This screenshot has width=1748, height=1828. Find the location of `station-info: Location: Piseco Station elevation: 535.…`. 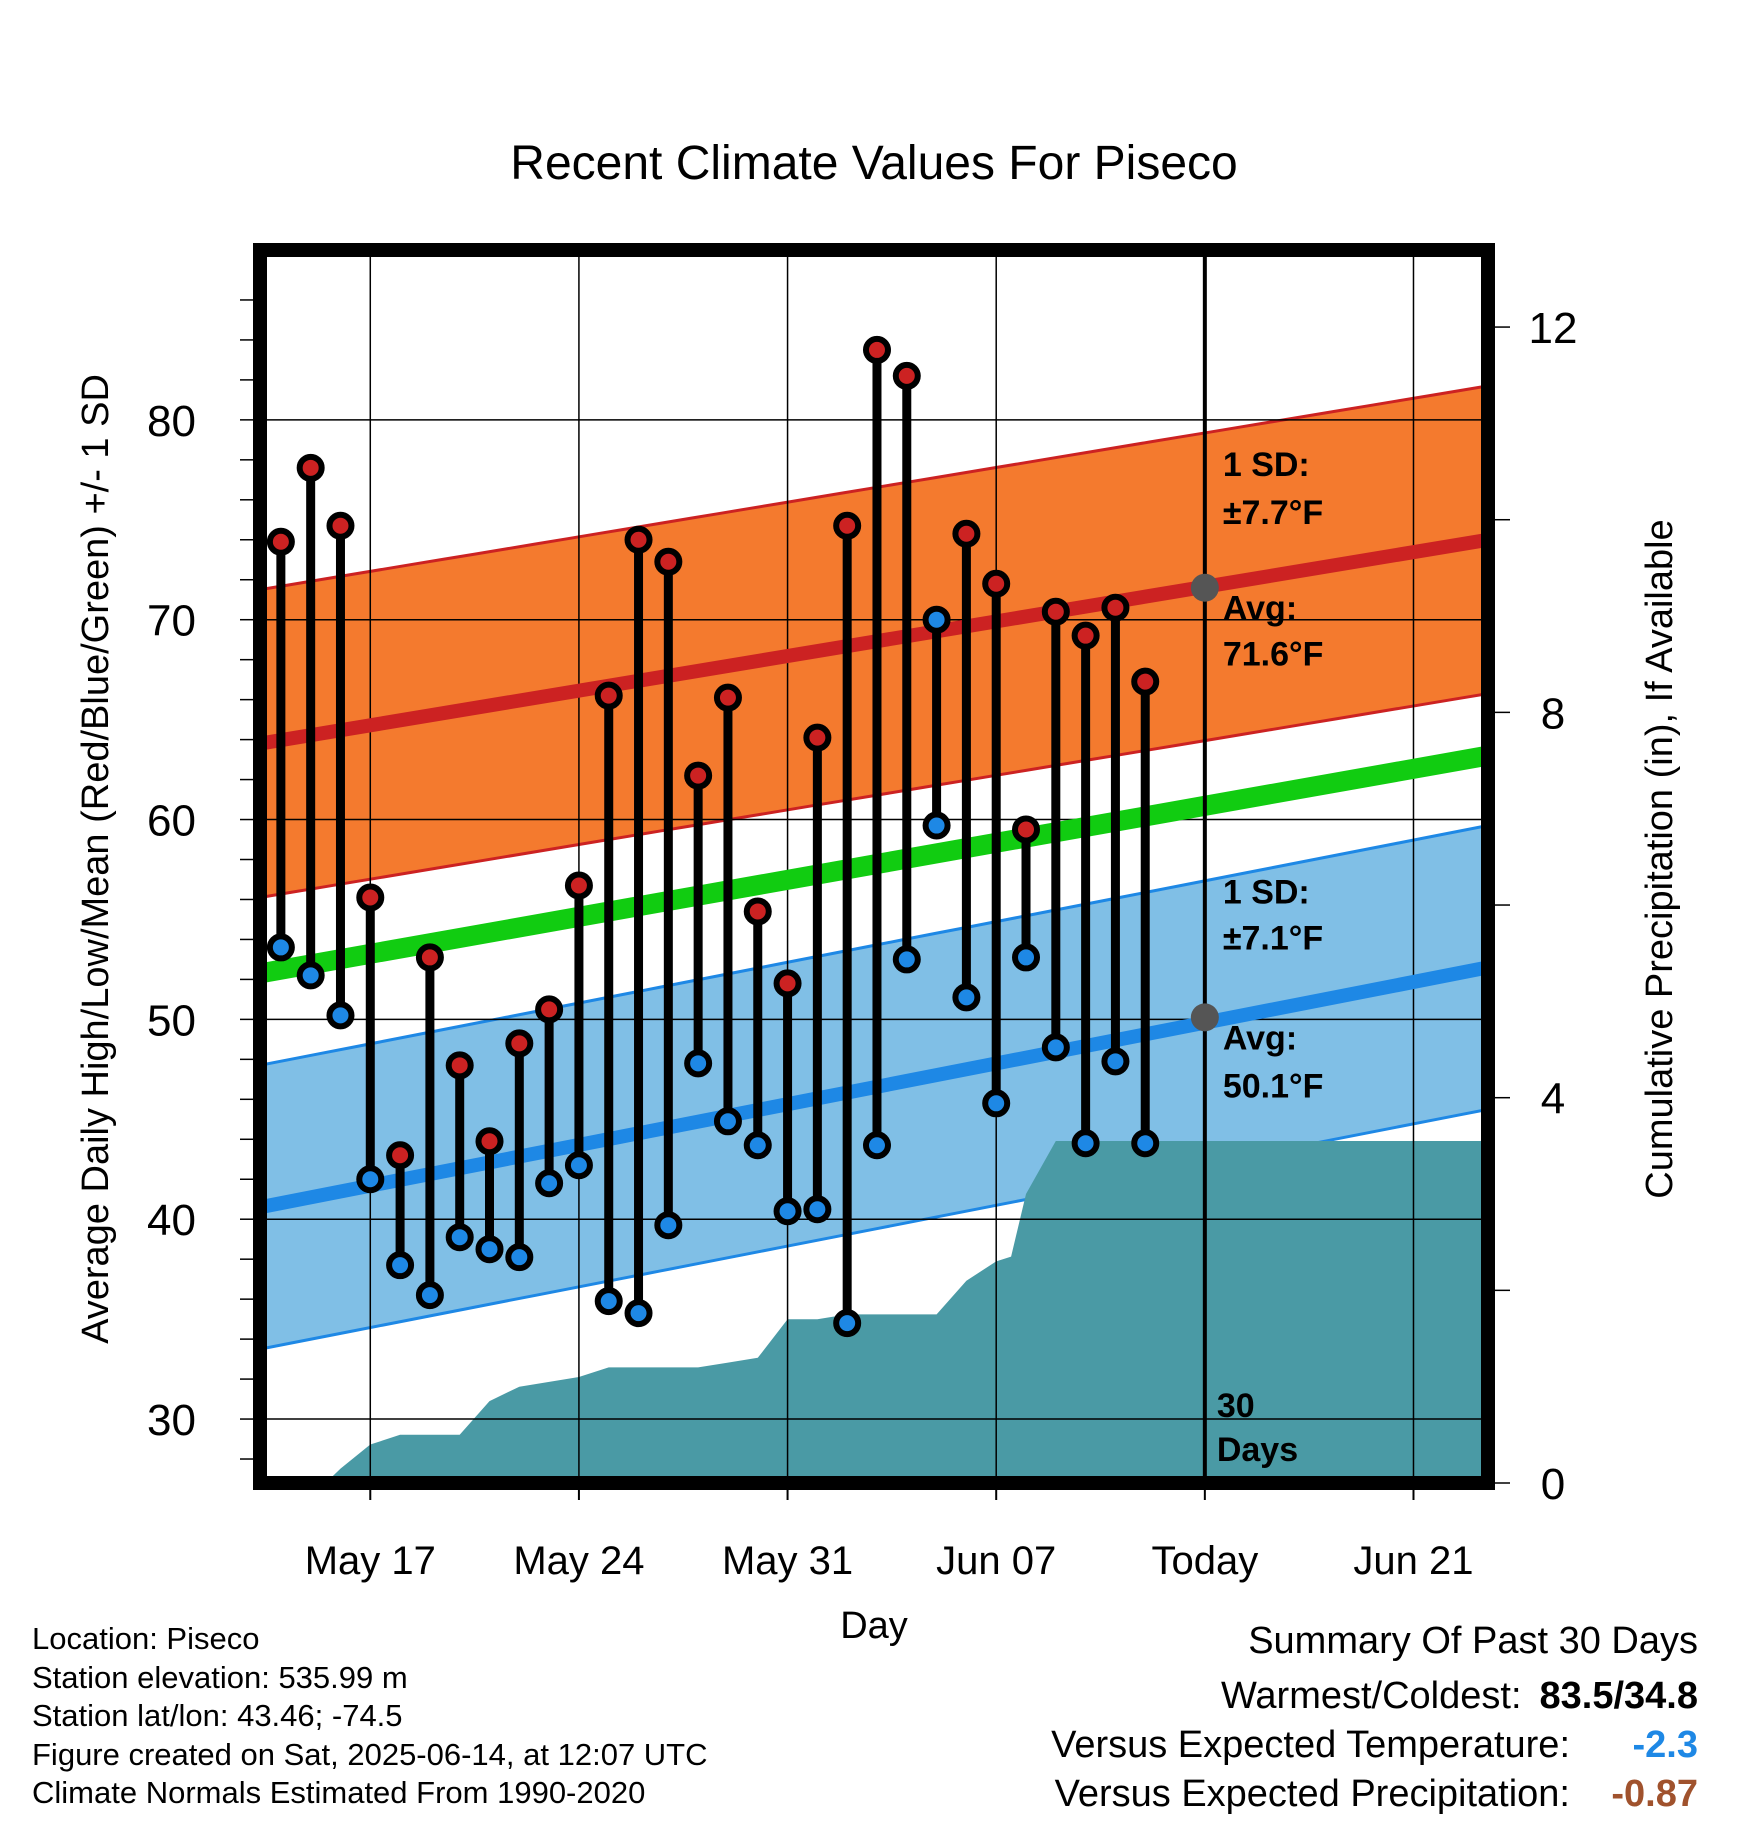

station-info: Location: Piseco Station elevation: 535.… is located at coordinates (370, 1716).